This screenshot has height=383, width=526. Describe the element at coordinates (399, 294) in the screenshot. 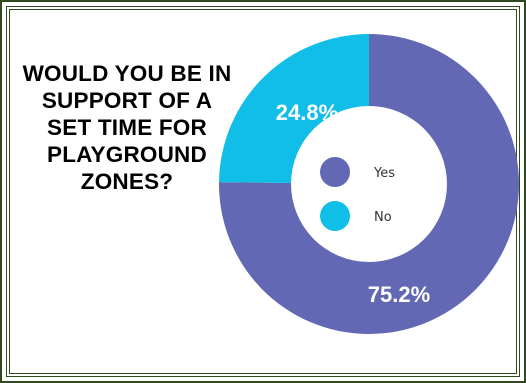

I see `data-label-yes: 75.2%` at that location.